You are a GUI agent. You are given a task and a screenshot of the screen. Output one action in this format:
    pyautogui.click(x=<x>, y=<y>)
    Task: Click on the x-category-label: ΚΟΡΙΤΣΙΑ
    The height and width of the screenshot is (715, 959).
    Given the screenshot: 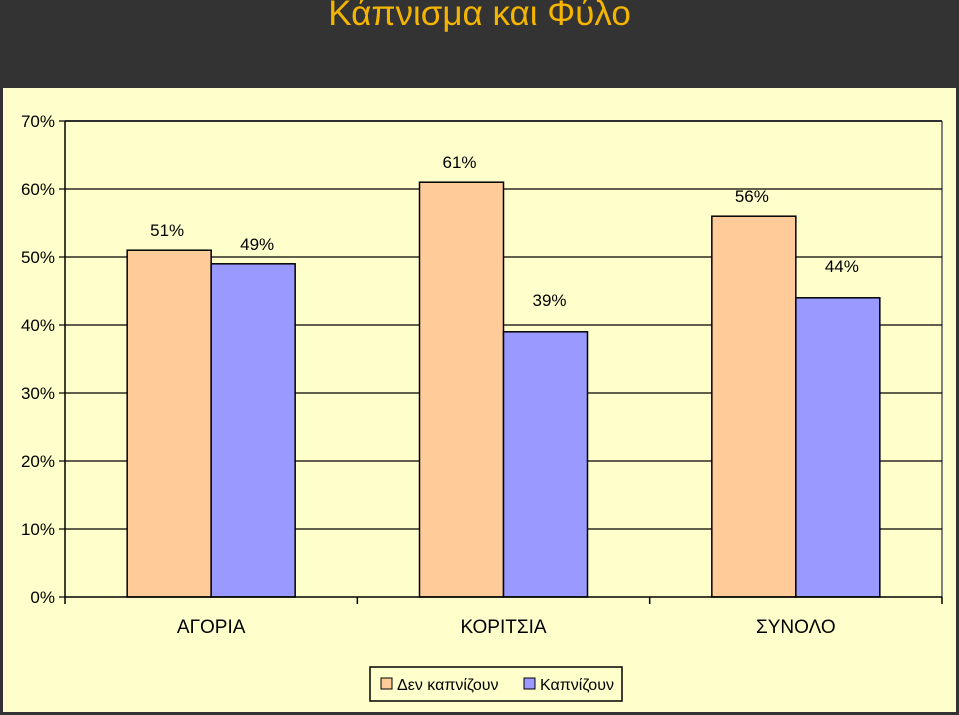 What is the action you would take?
    pyautogui.click(x=503, y=627)
    